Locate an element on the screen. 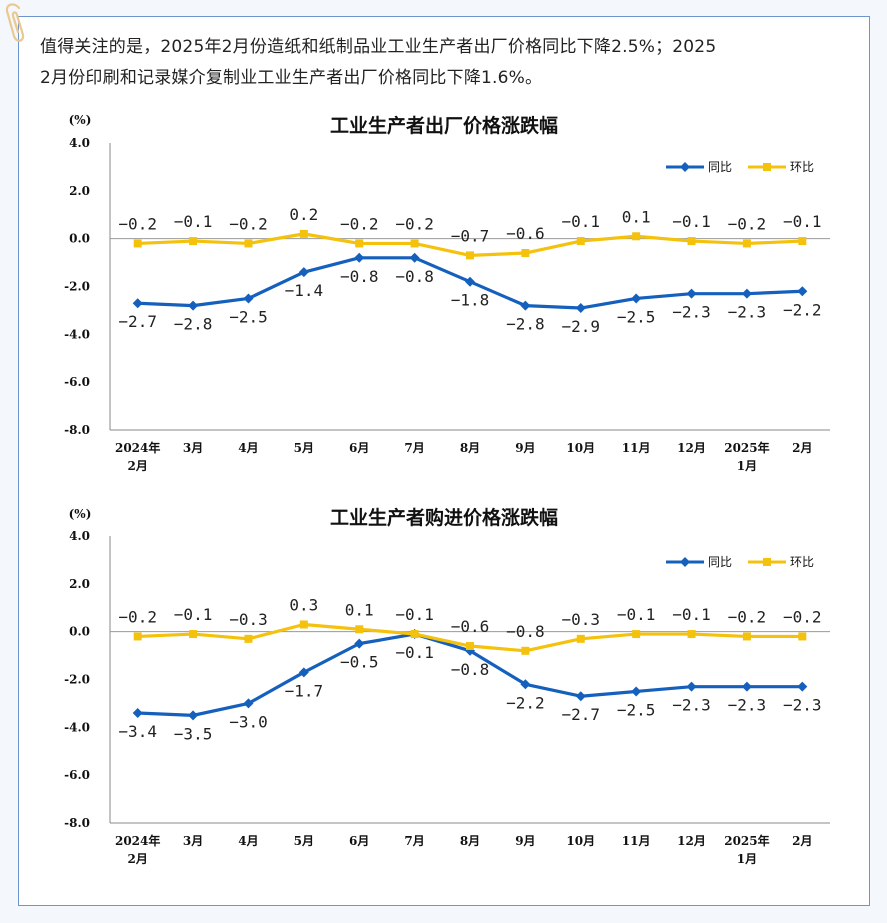 This screenshot has height=923, width=887. paperclip-icon is located at coordinates (15, 22).